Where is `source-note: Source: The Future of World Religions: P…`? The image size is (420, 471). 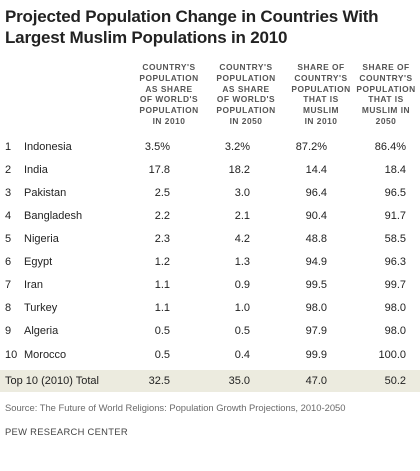 source-note: Source: The Future of World Religions: P… is located at coordinates (175, 407).